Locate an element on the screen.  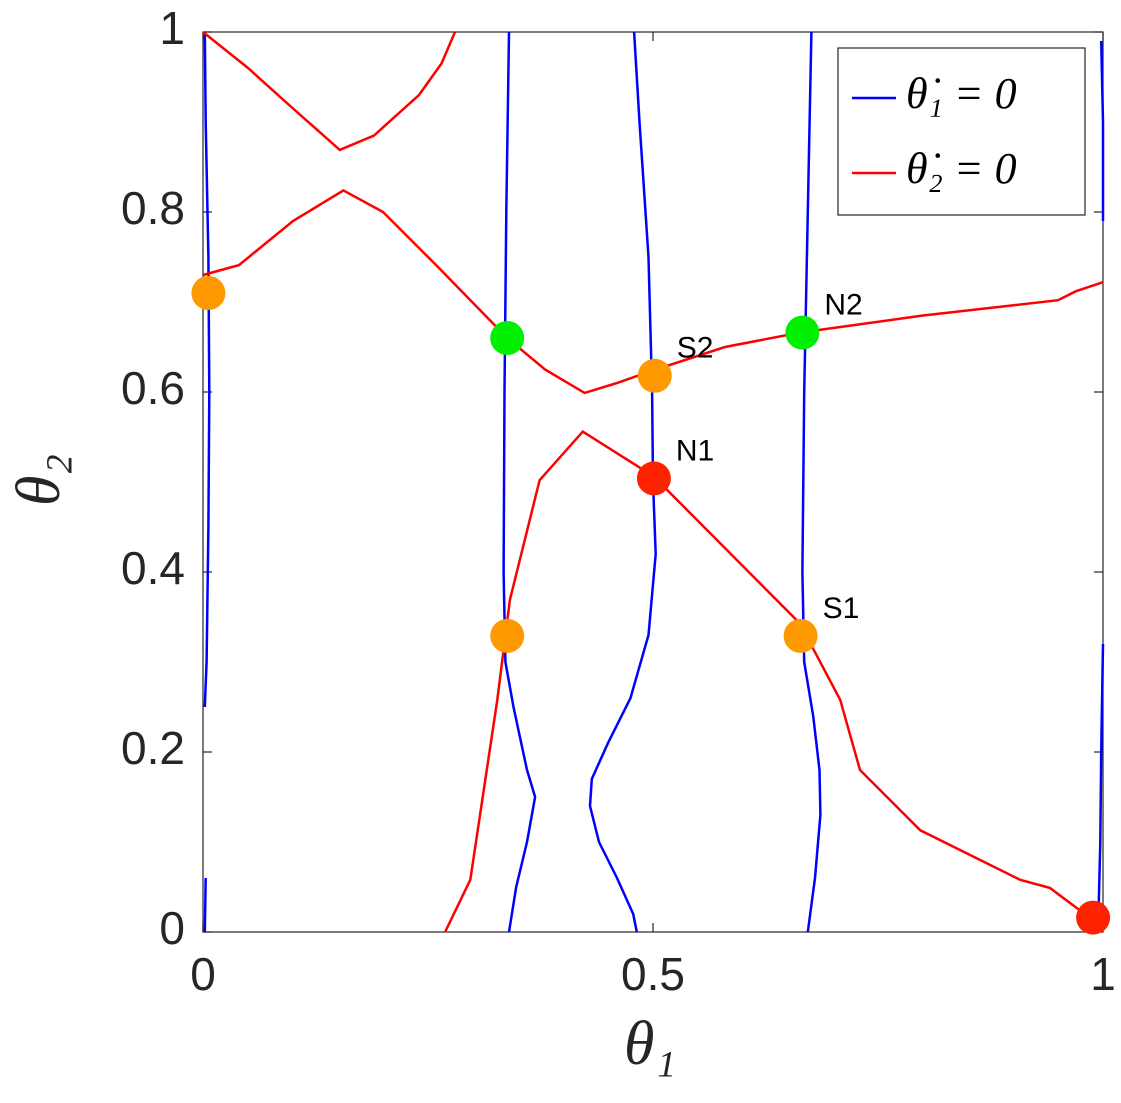
x-tick-label: 0.5 is located at coordinates (653, 974).